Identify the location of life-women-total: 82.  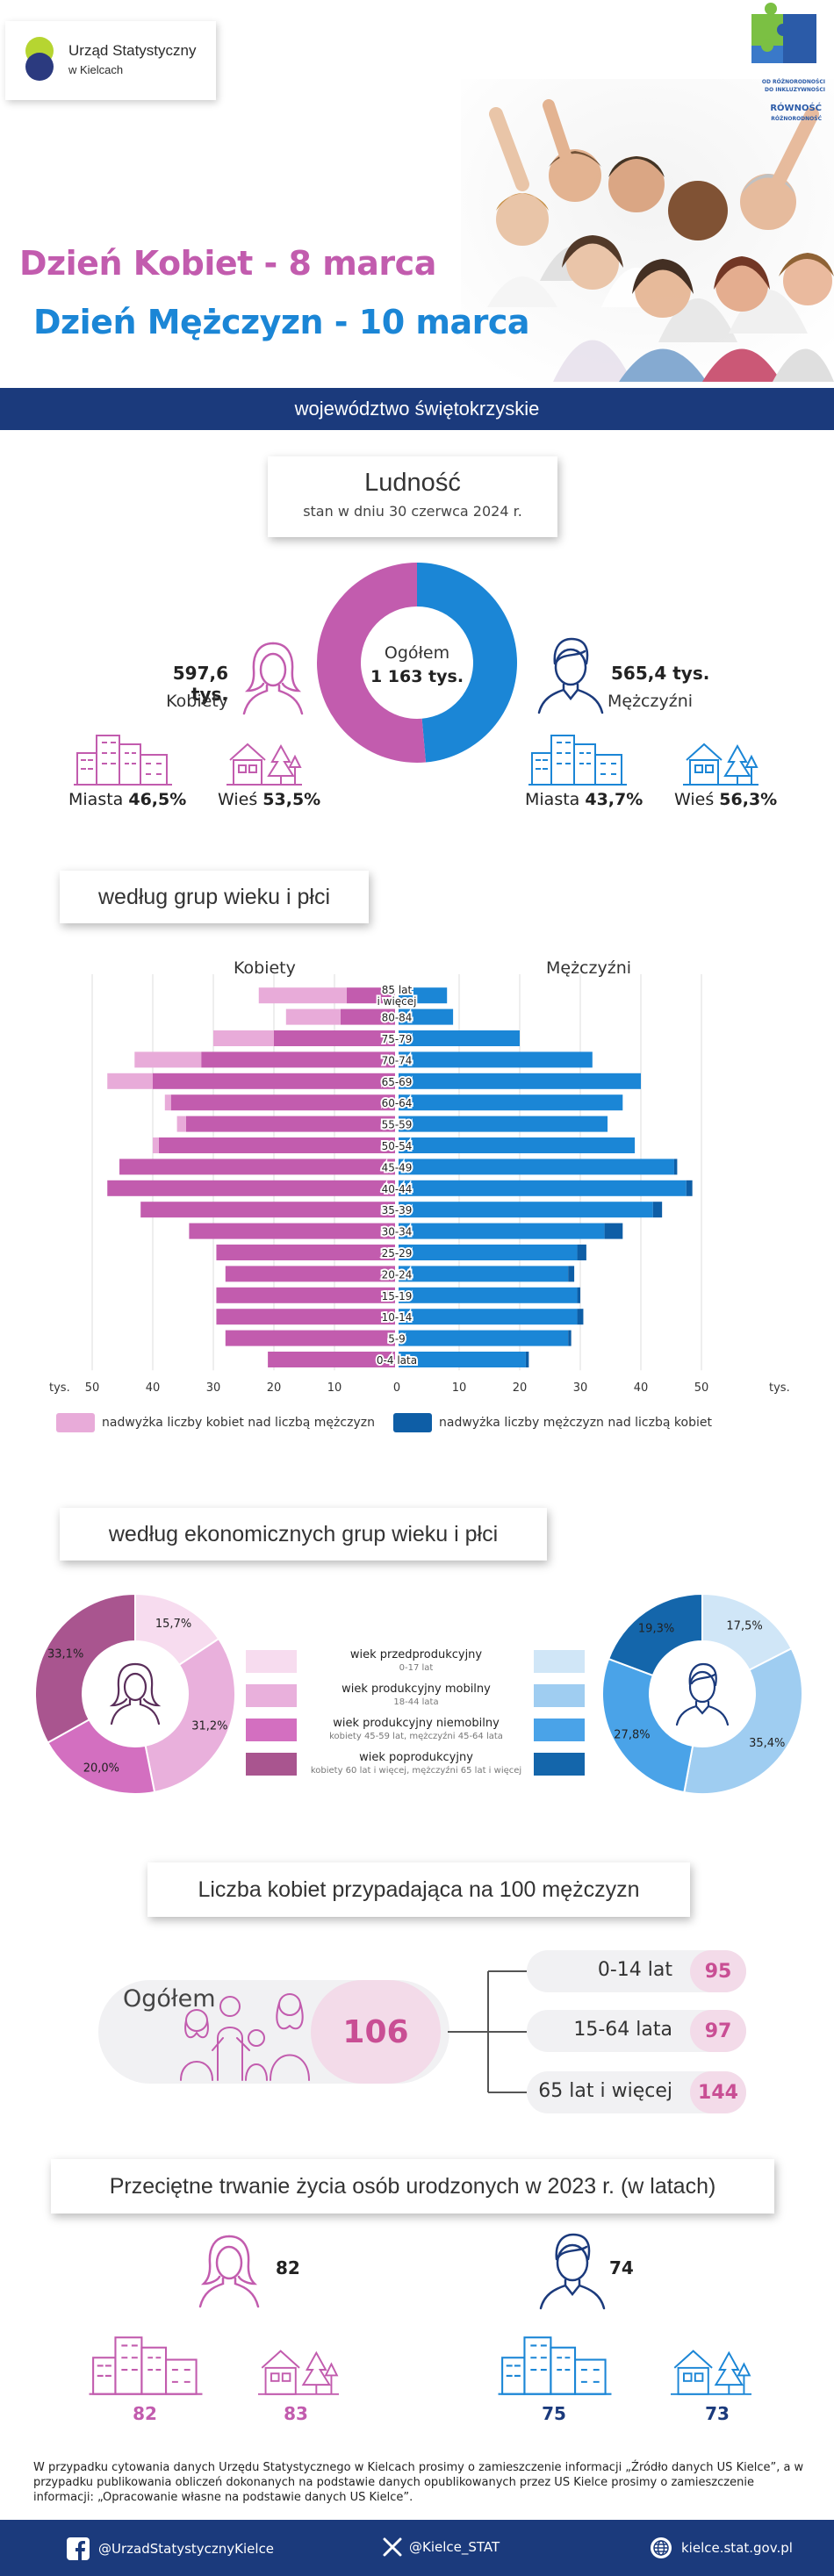
(288, 2267).